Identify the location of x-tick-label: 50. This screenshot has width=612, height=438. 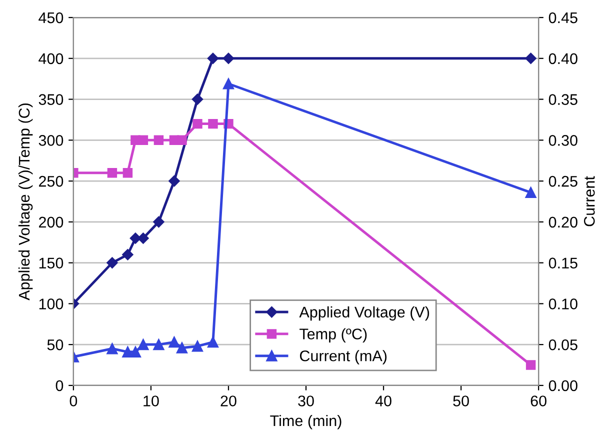
(461, 401).